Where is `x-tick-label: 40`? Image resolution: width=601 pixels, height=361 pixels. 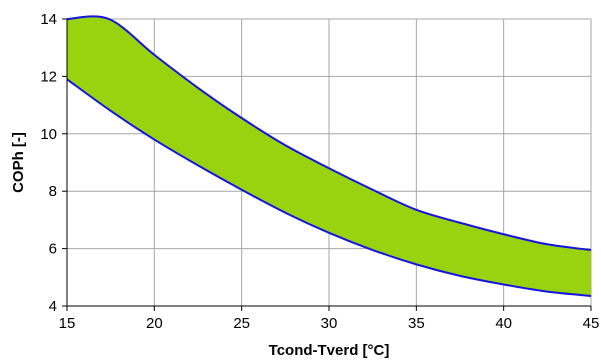 x-tick-label: 40 is located at coordinates (503, 323).